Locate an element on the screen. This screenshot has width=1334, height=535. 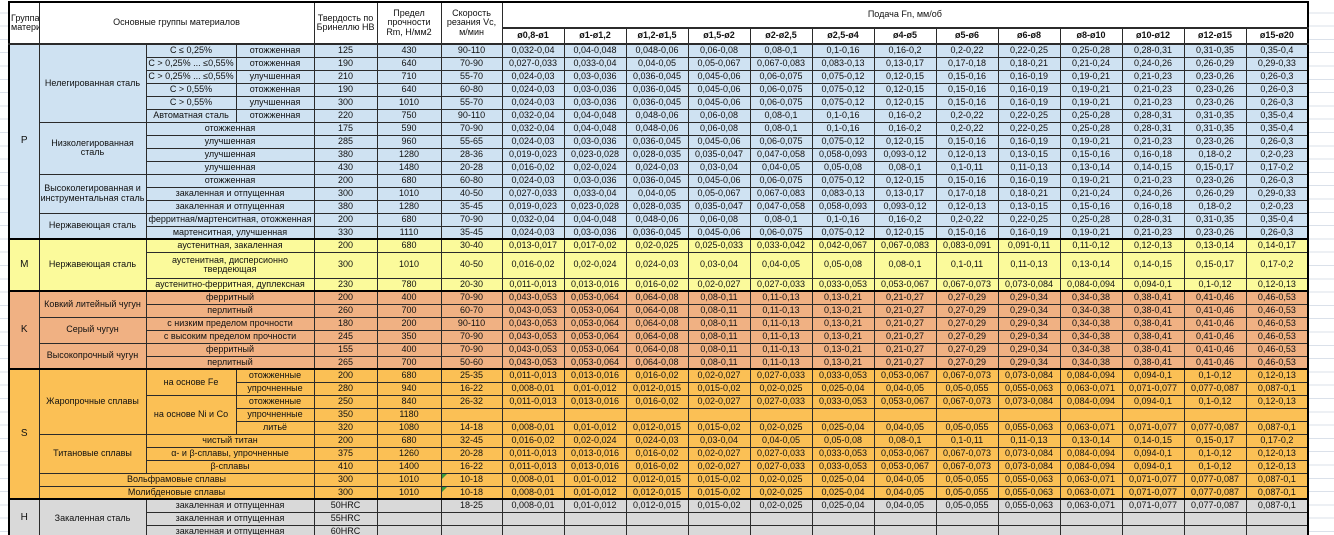
strength-cell: 1180 is located at coordinates (409, 414).